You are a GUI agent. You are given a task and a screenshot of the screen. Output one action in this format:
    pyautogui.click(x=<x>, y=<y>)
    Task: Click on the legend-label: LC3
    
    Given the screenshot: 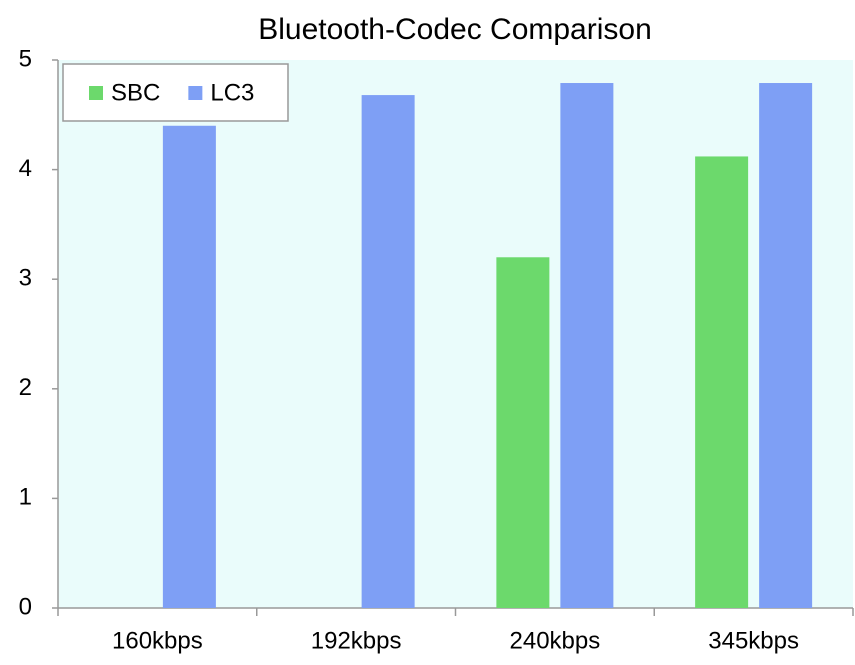 What is the action you would take?
    pyautogui.click(x=232, y=92)
    